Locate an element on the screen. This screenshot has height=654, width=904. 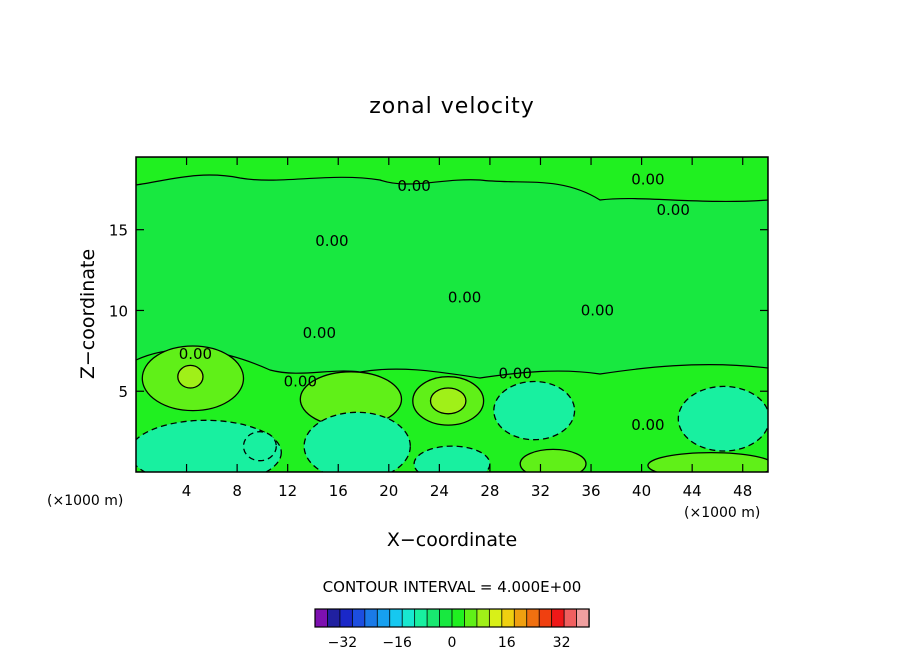
colorbar: −32 −16 0 16 32 is located at coordinates (452, 629).